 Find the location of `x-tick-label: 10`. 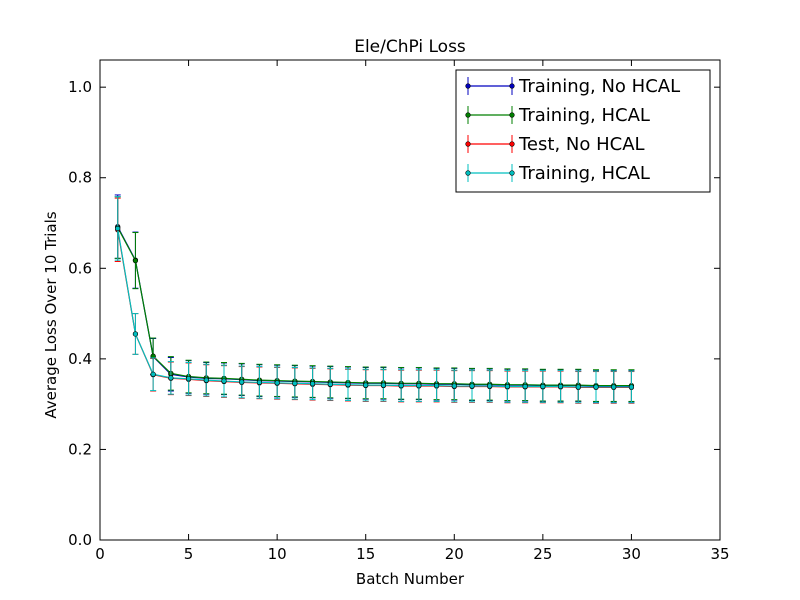

x-tick-label: 10 is located at coordinates (277, 554).